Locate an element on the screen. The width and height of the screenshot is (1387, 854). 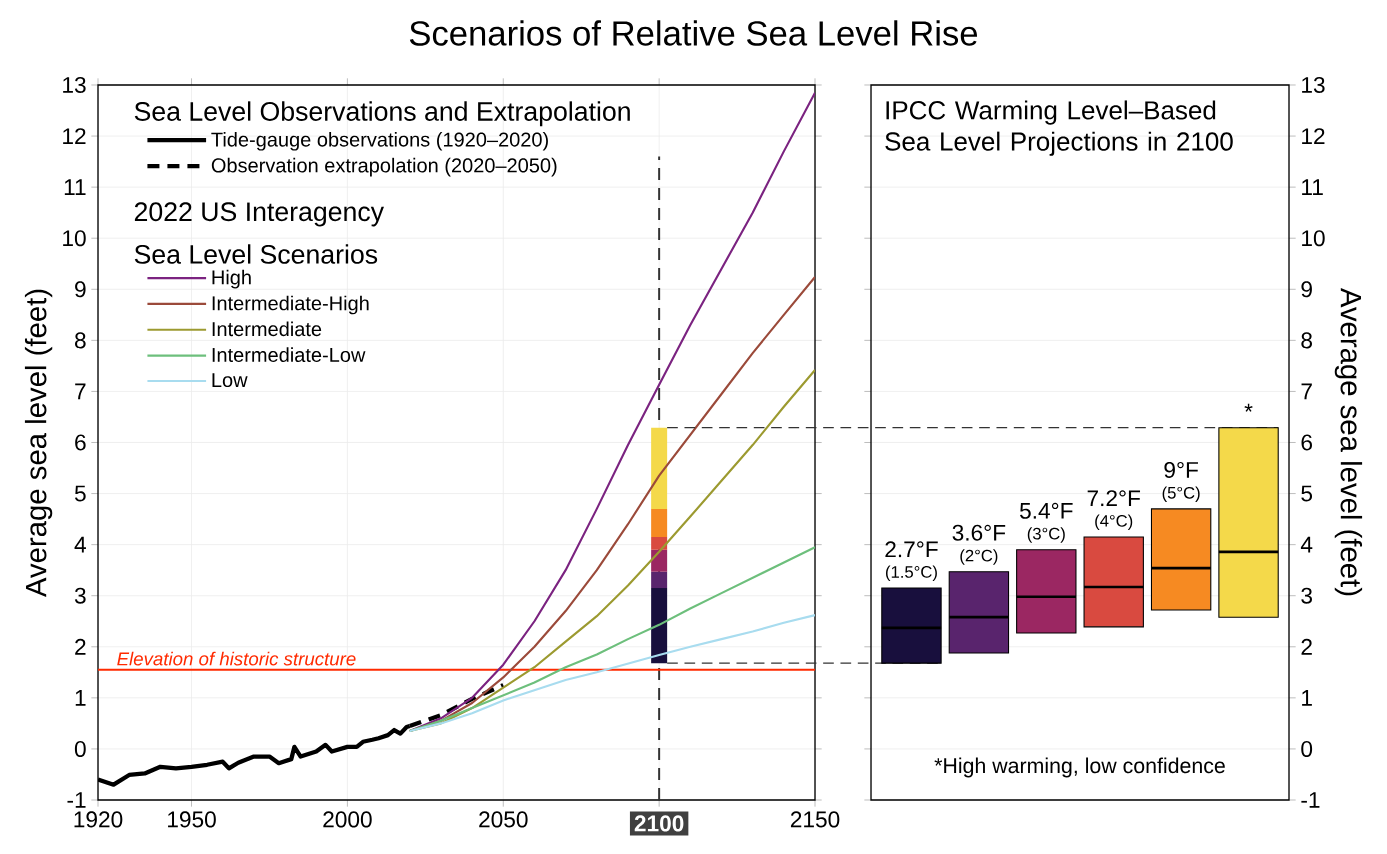
x-tick-label: 3.6°F is located at coordinates (979, 532).